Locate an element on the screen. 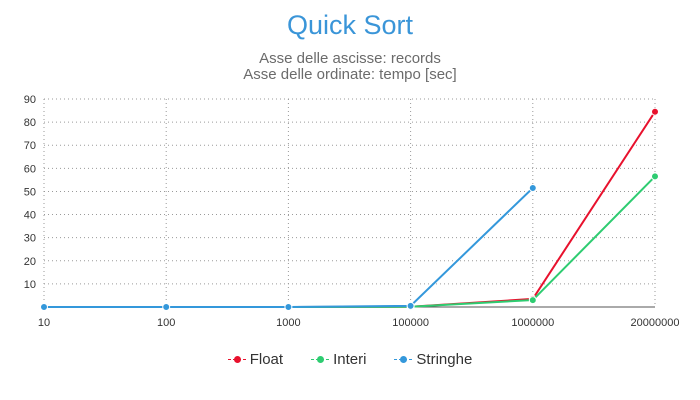  chart-subtitle-line-2: Asse delle ordinate: tempo [sec] is located at coordinates (350, 74).